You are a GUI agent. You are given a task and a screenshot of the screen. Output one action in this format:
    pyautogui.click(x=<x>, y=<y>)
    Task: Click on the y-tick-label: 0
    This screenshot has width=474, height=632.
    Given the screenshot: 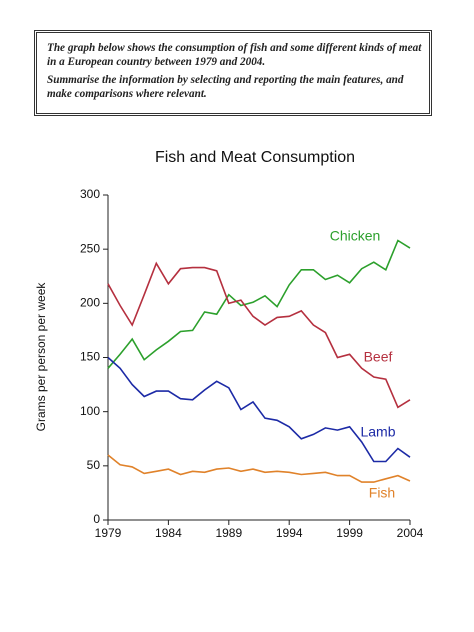 What is the action you would take?
    pyautogui.click(x=96, y=519)
    